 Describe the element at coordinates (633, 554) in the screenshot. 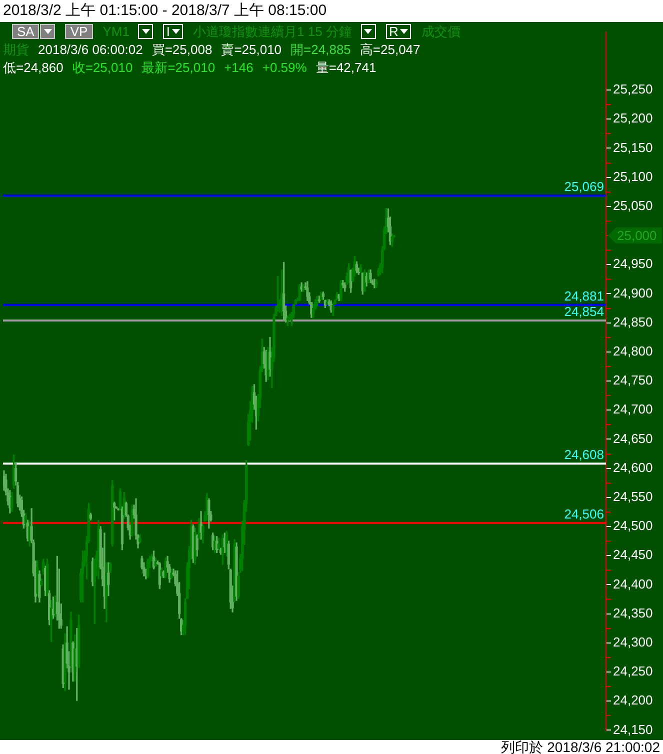

I see `y-tick-label: 24,450` at that location.